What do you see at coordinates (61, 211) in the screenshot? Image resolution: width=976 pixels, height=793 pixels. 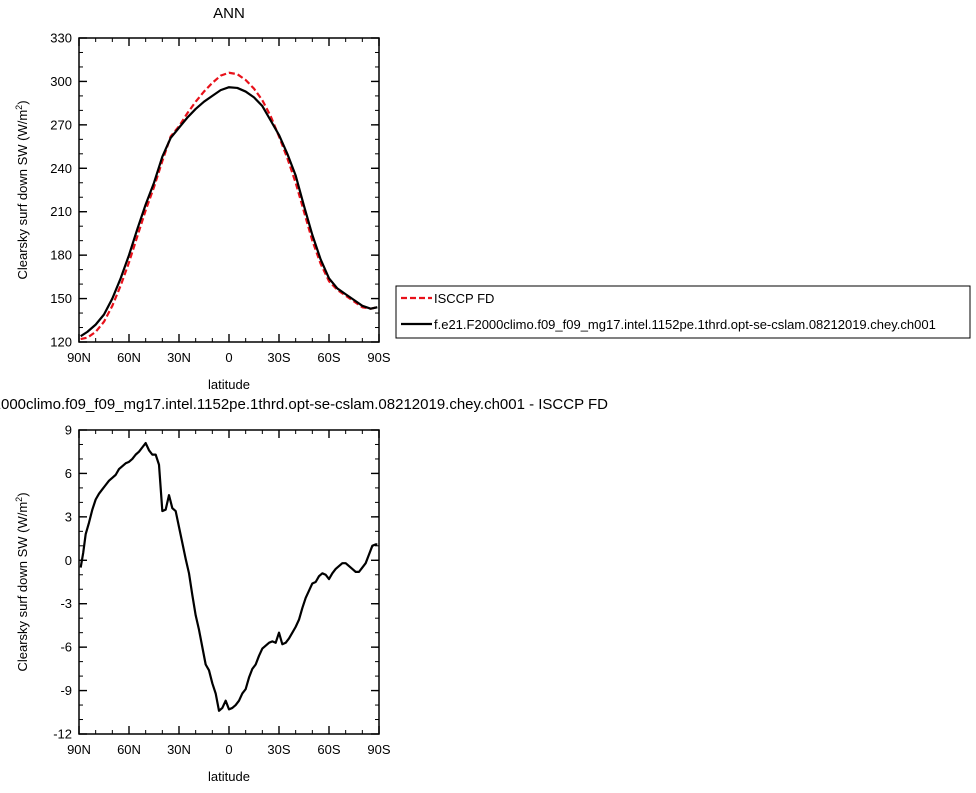 I see `y-tick-label: 210` at bounding box center [61, 211].